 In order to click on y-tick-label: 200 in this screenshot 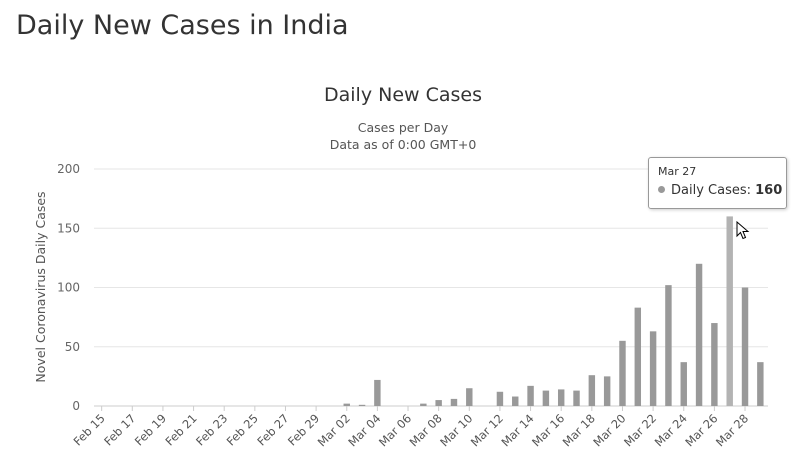, I will do `click(68, 169)`.